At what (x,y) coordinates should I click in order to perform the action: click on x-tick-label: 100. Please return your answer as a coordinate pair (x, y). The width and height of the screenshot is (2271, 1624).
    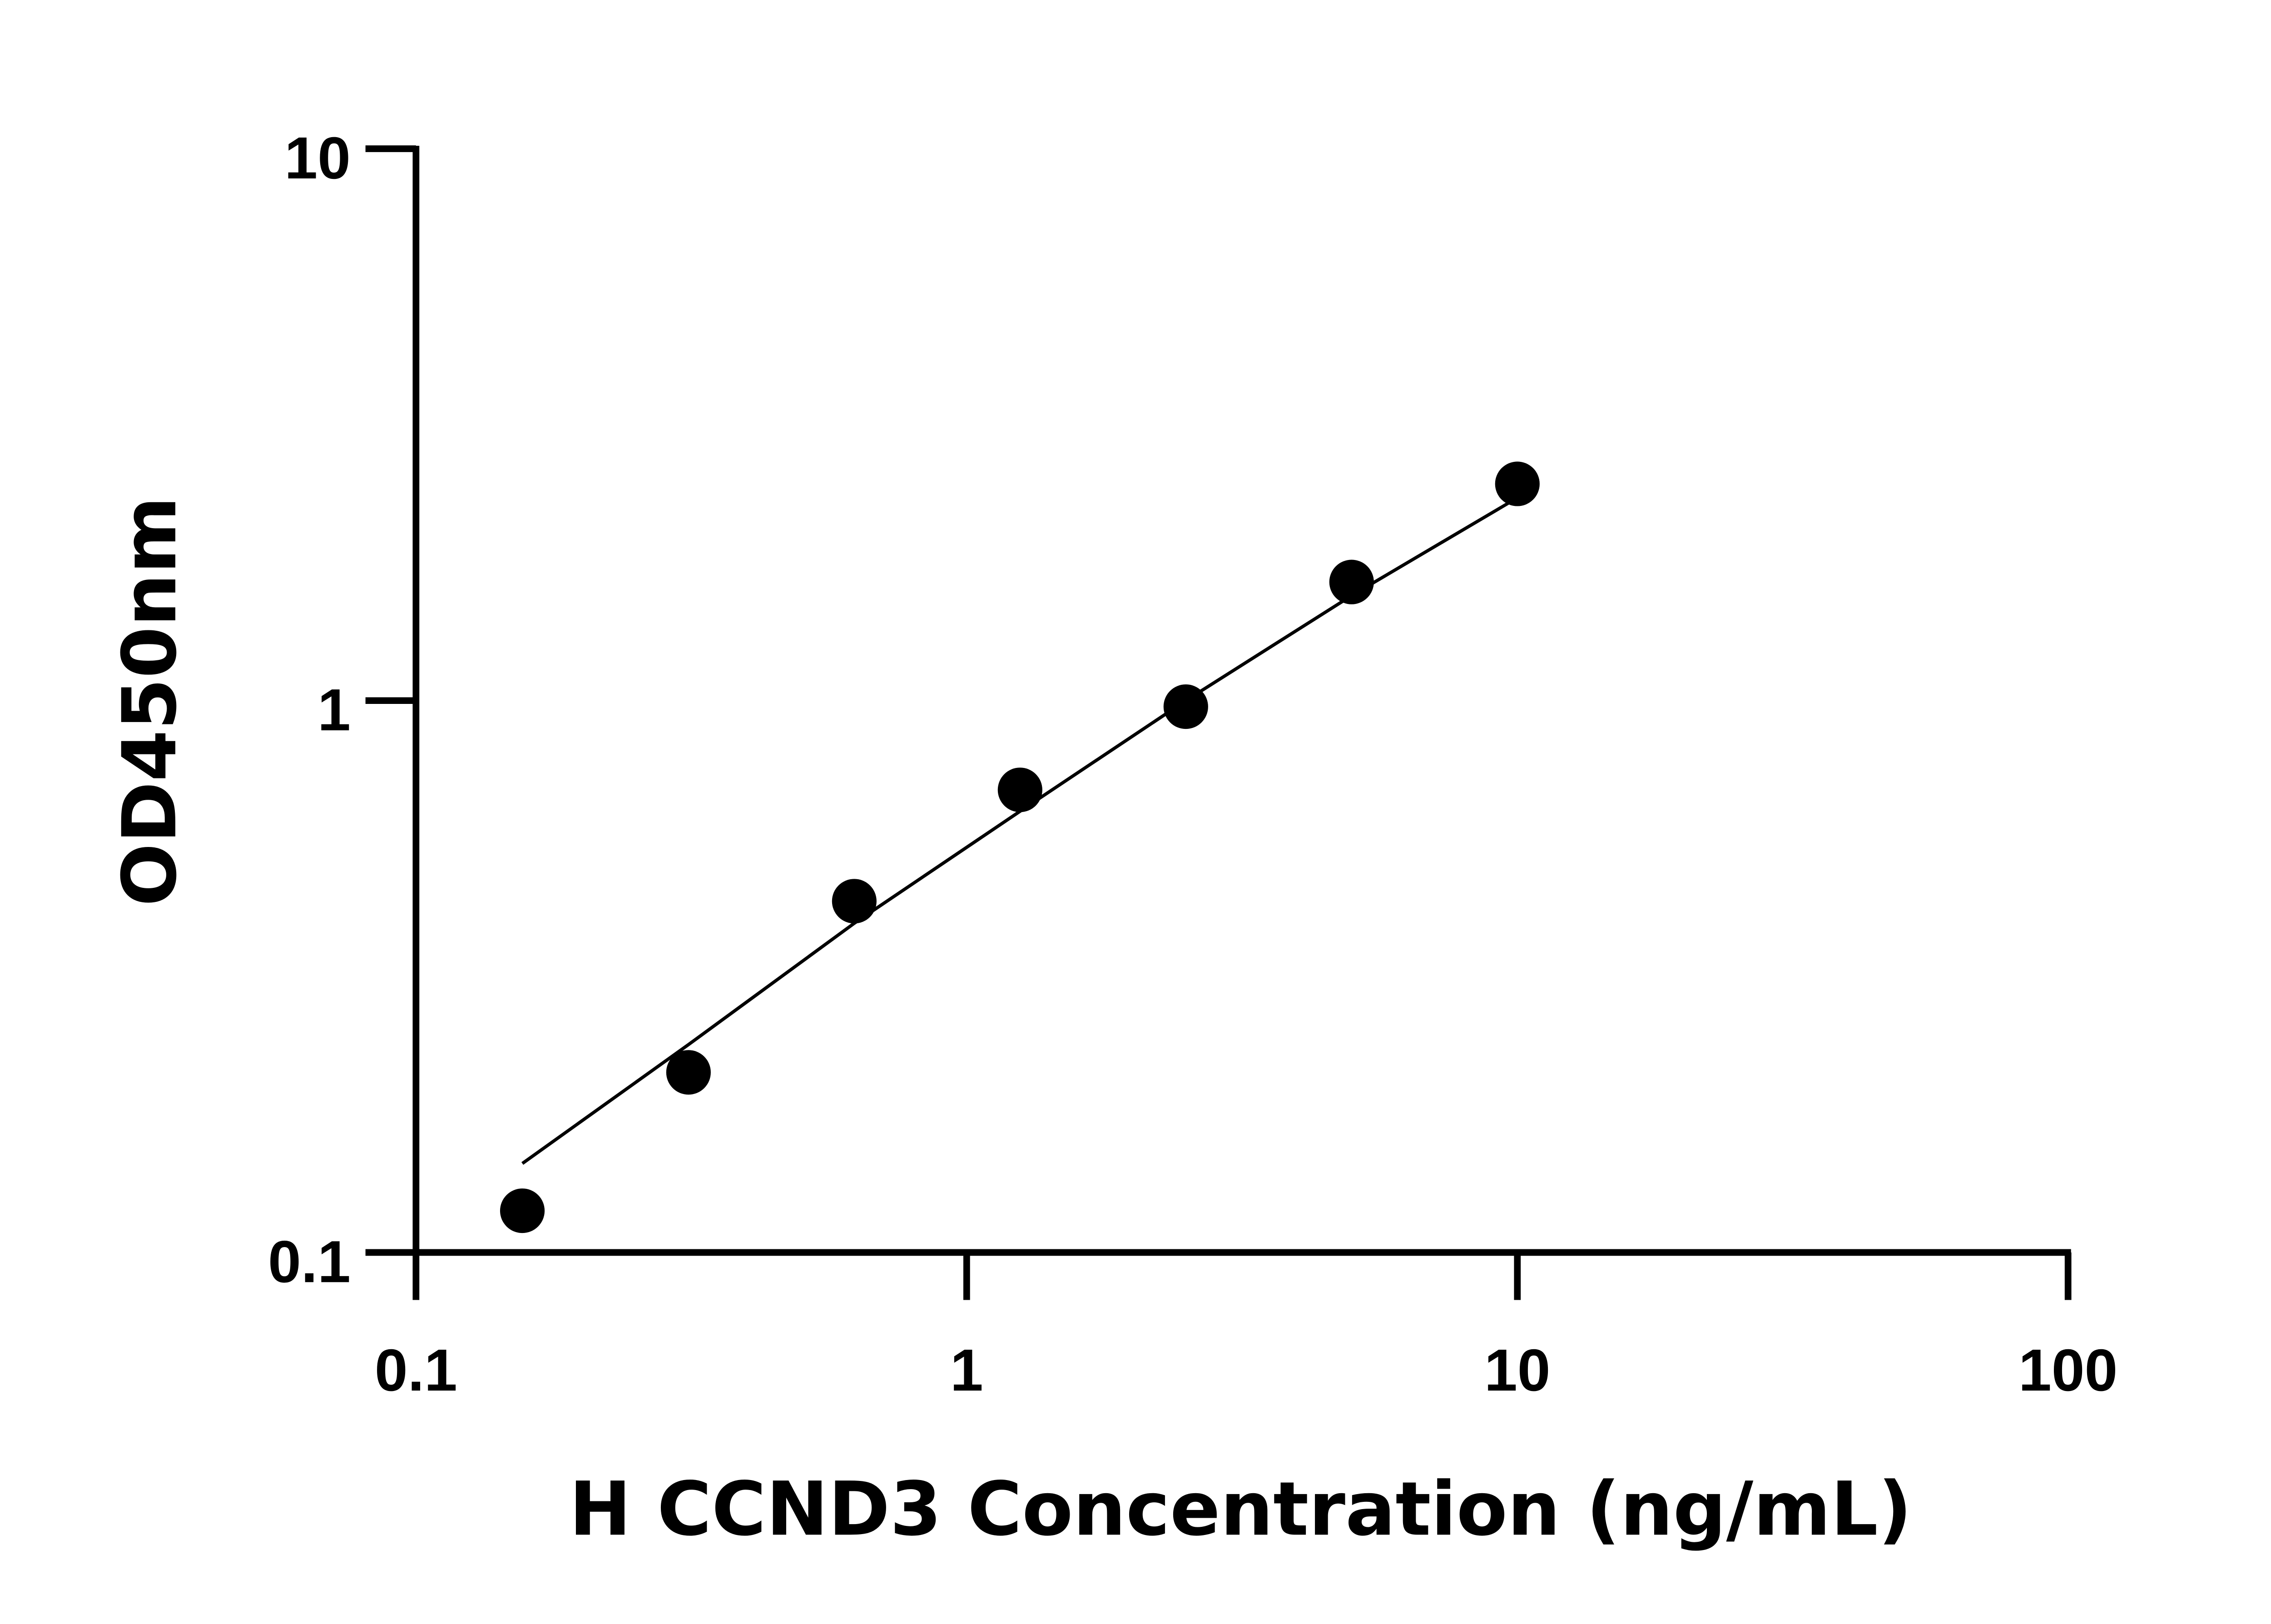
    Looking at the image, I should click on (2067, 1370).